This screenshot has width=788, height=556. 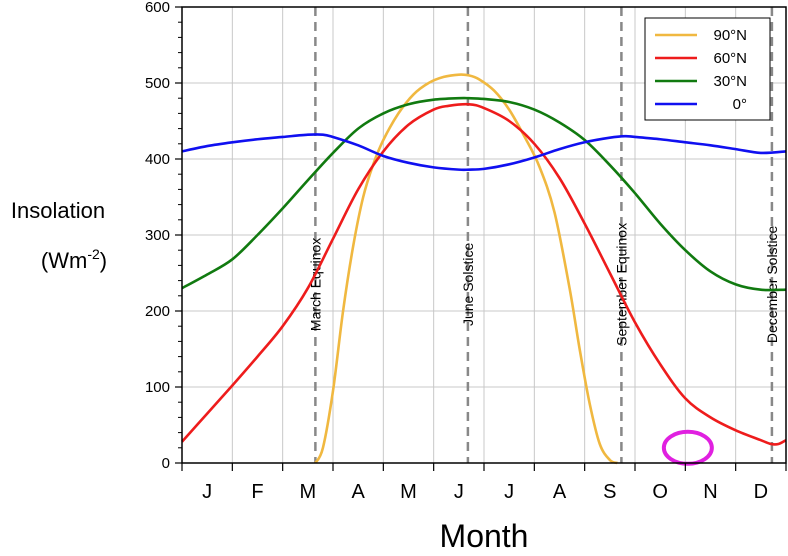 I want to click on annotation-circle, so click(x=687, y=447).